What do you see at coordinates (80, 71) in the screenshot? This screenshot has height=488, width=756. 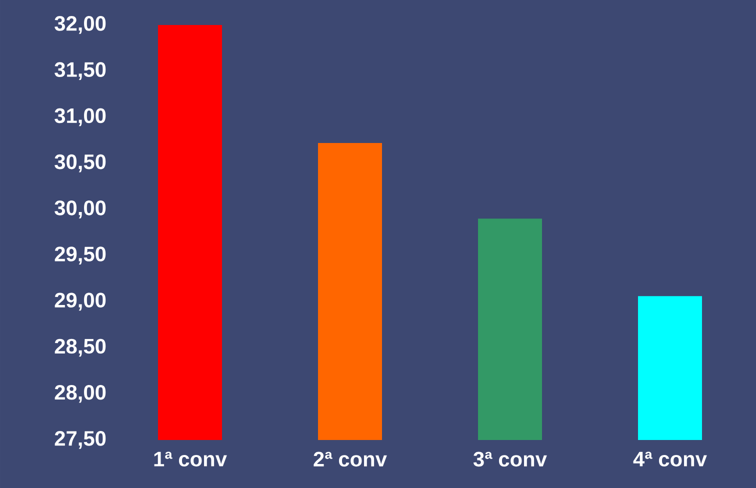 I see `y-tick-label: 31,50` at bounding box center [80, 71].